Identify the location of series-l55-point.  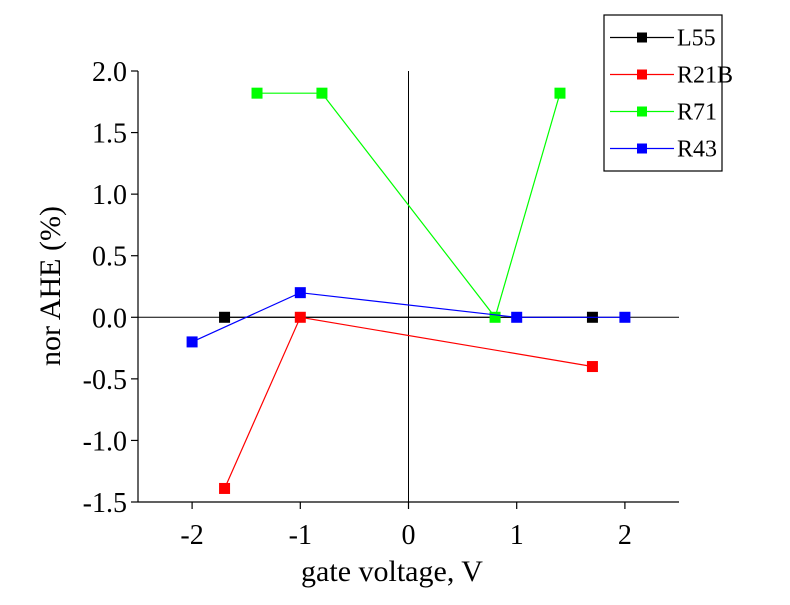
(225, 317).